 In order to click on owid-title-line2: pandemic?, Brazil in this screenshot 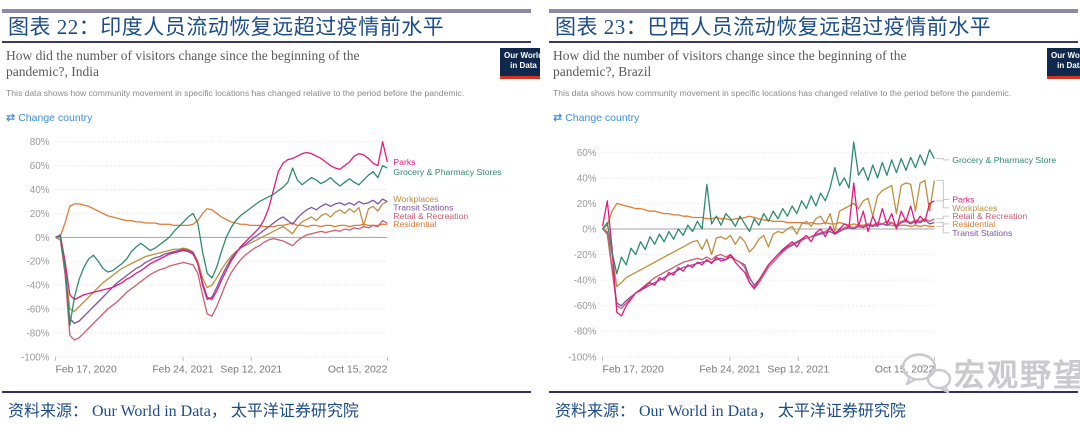, I will do `click(602, 71)`.